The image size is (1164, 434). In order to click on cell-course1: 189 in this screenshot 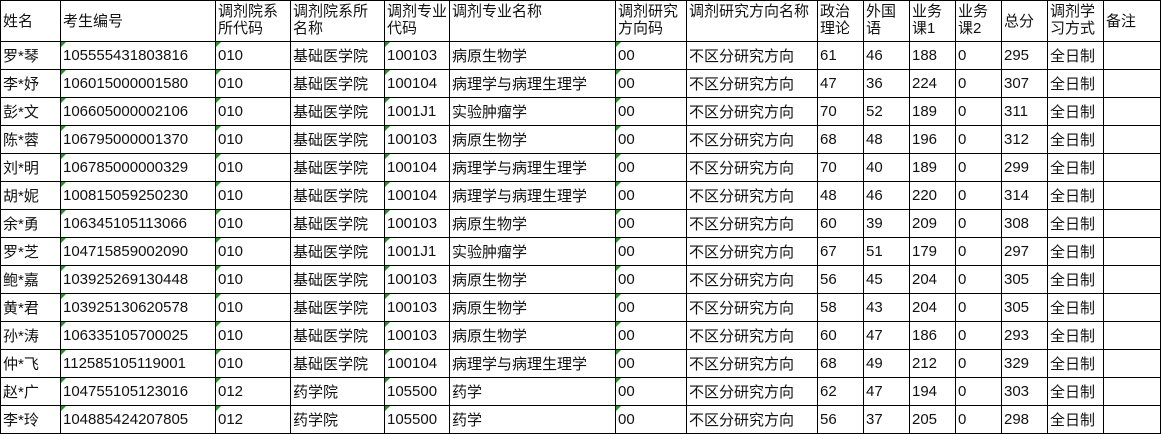, I will do `click(932, 111)`.